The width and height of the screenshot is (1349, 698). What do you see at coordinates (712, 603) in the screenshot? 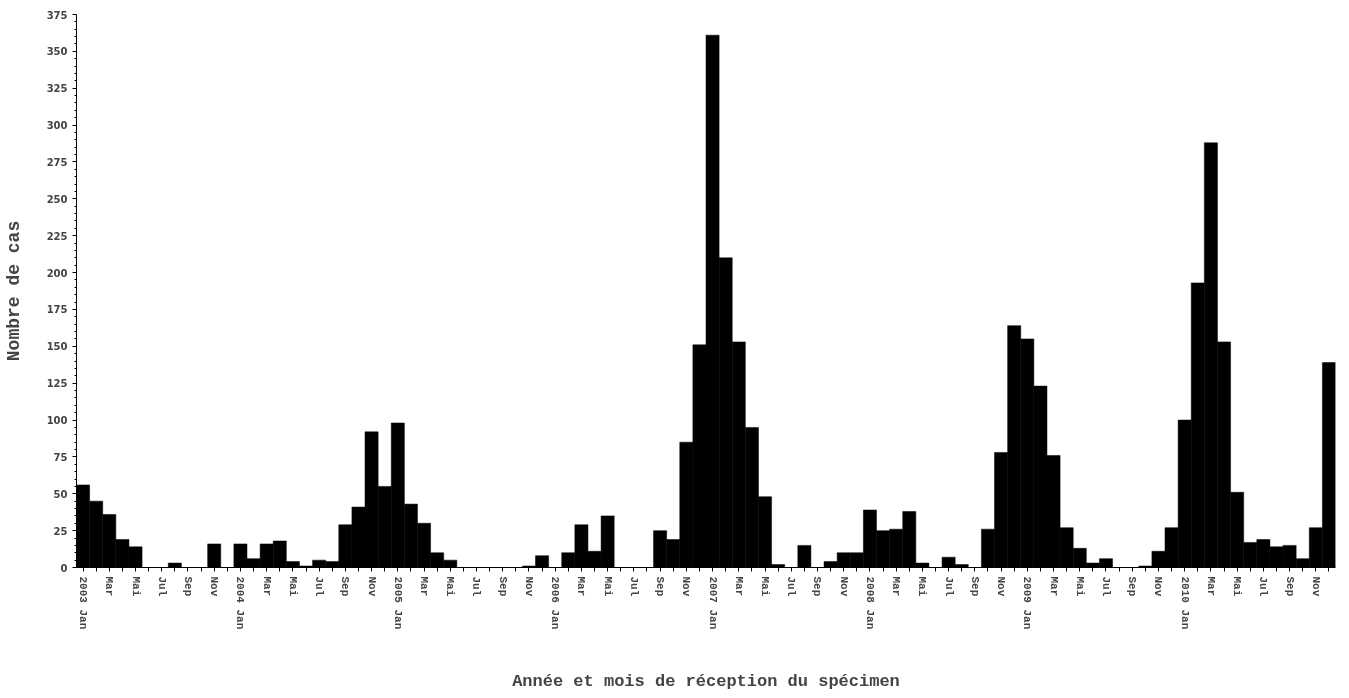
I see `x-tick-label: 2007 Jan` at bounding box center [712, 603].